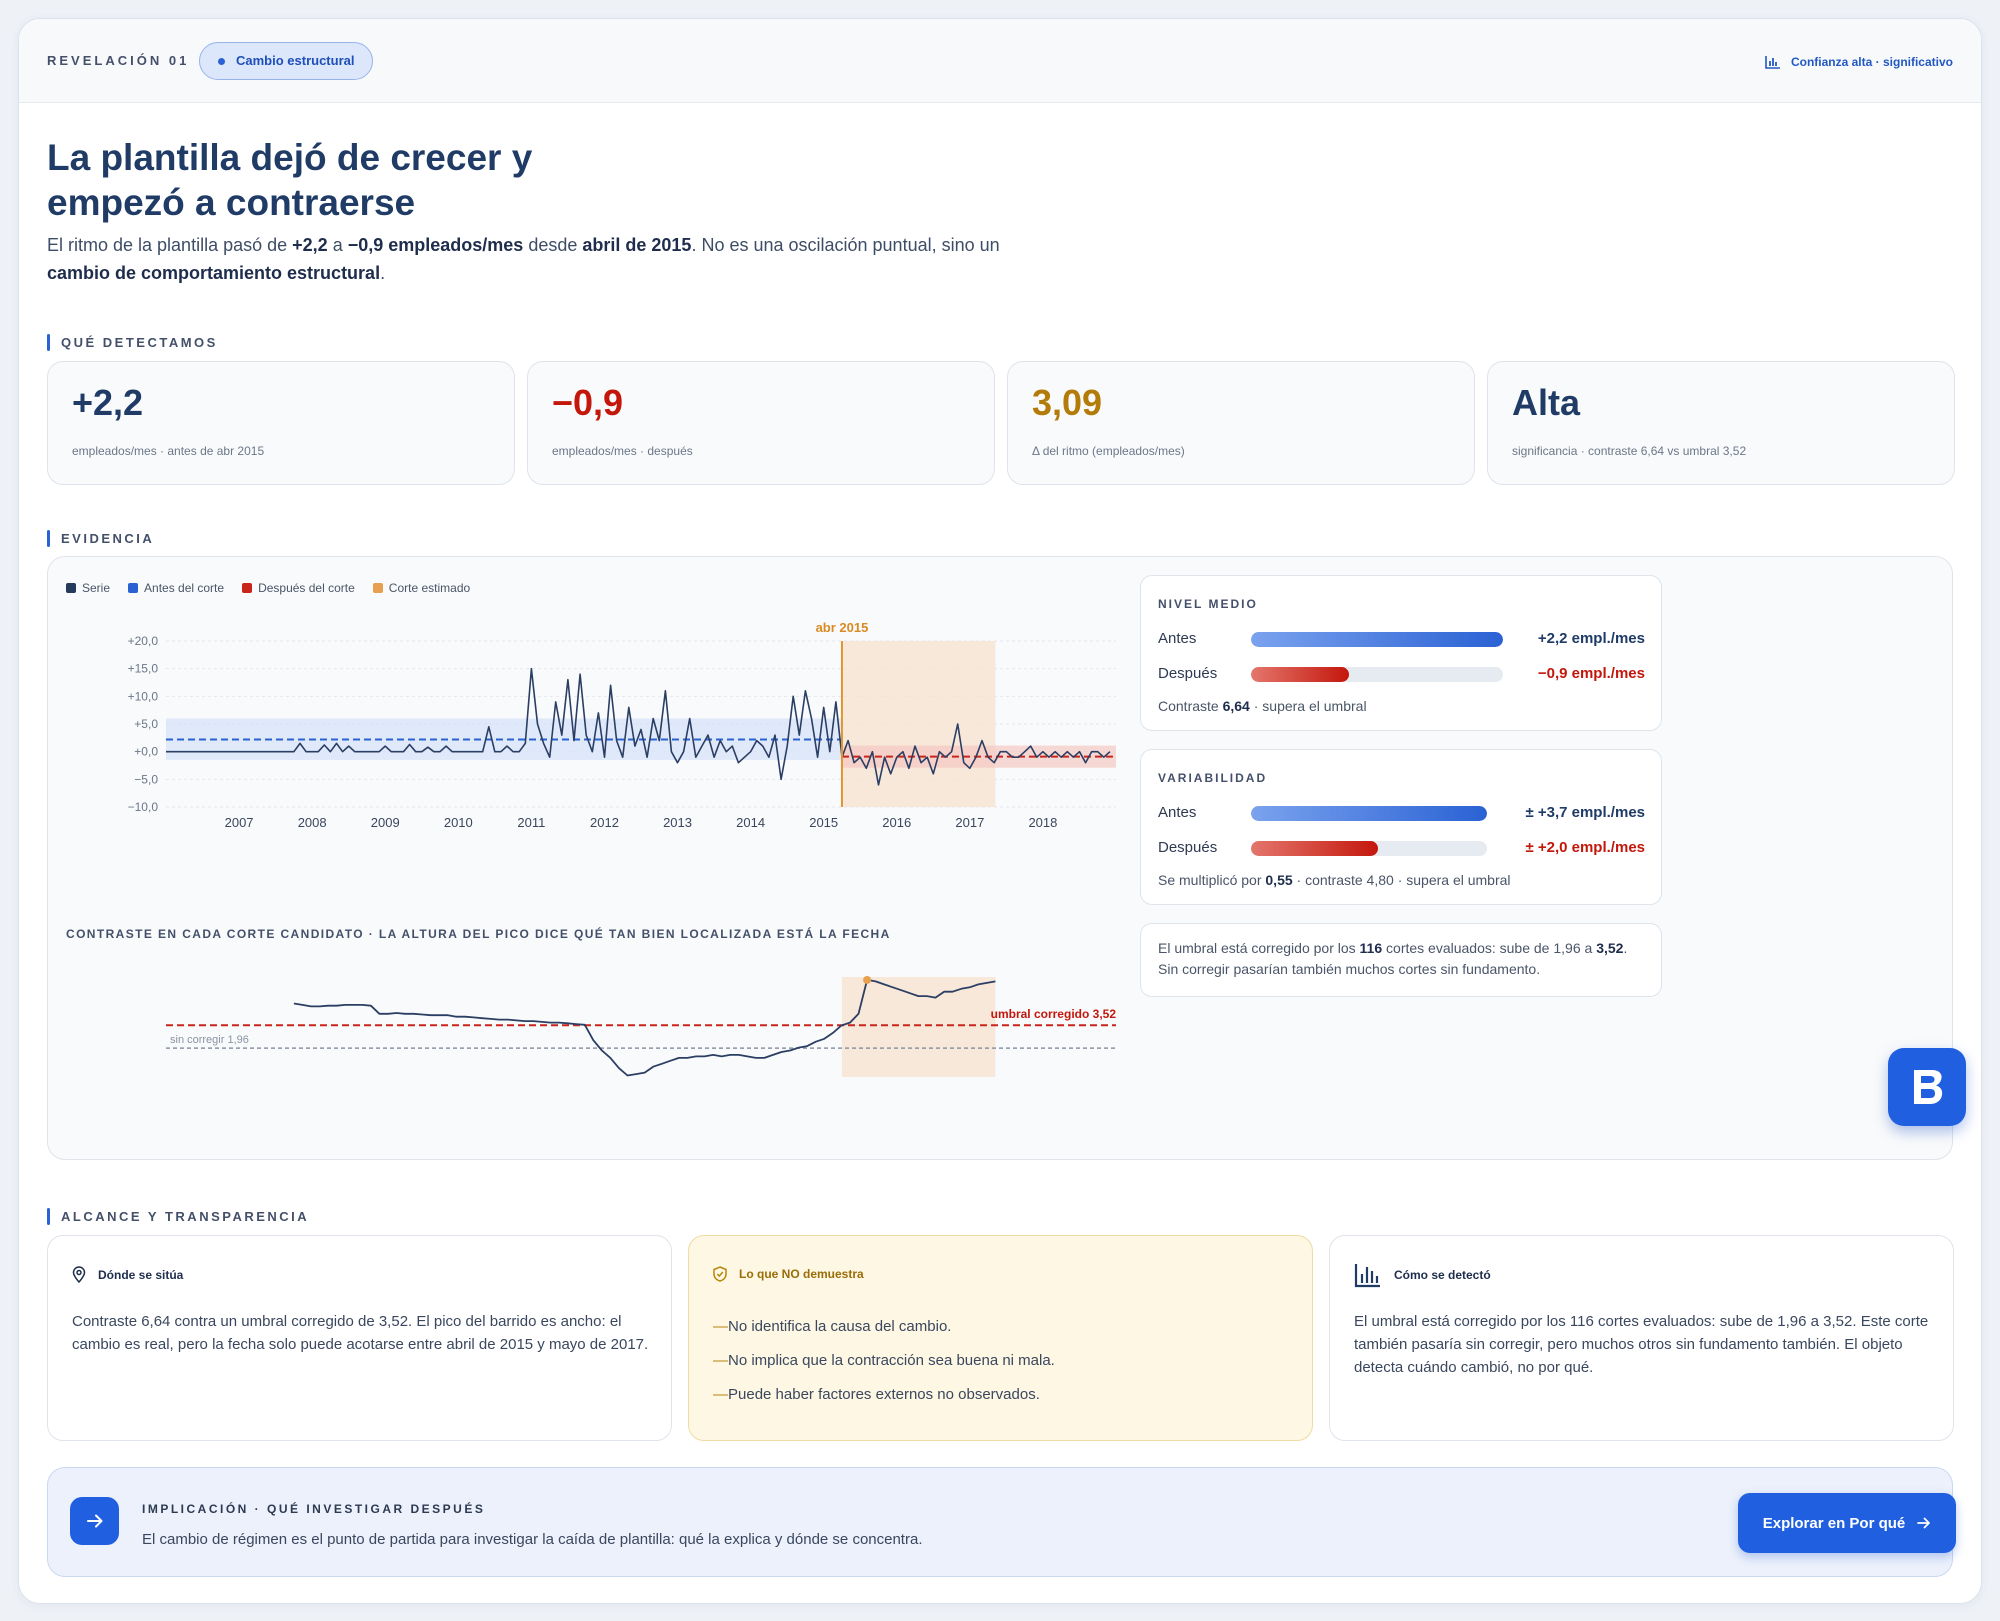  What do you see at coordinates (1369, 813) in the screenshot?
I see `variability-before-bar` at bounding box center [1369, 813].